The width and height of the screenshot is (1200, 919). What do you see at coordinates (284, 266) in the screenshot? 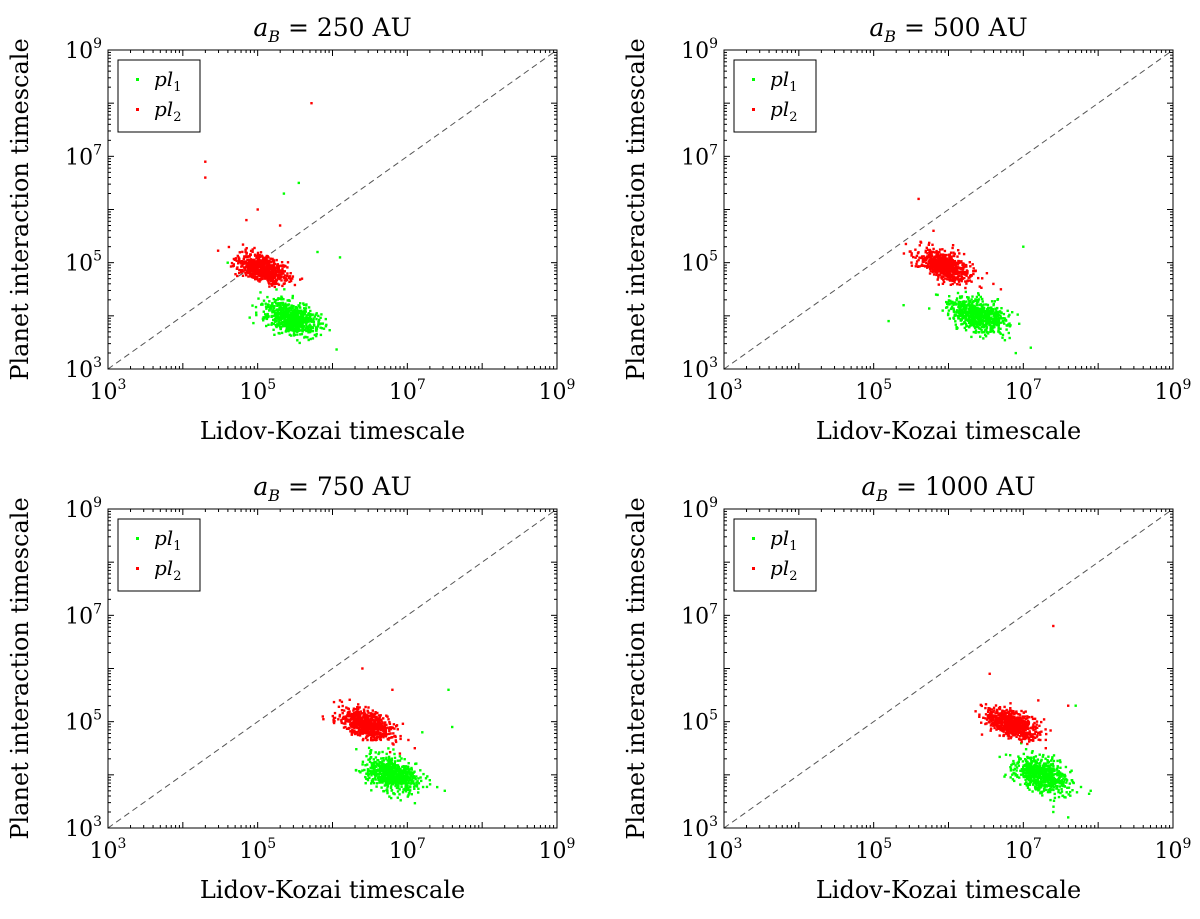
I see `series-pl1` at bounding box center [284, 266].